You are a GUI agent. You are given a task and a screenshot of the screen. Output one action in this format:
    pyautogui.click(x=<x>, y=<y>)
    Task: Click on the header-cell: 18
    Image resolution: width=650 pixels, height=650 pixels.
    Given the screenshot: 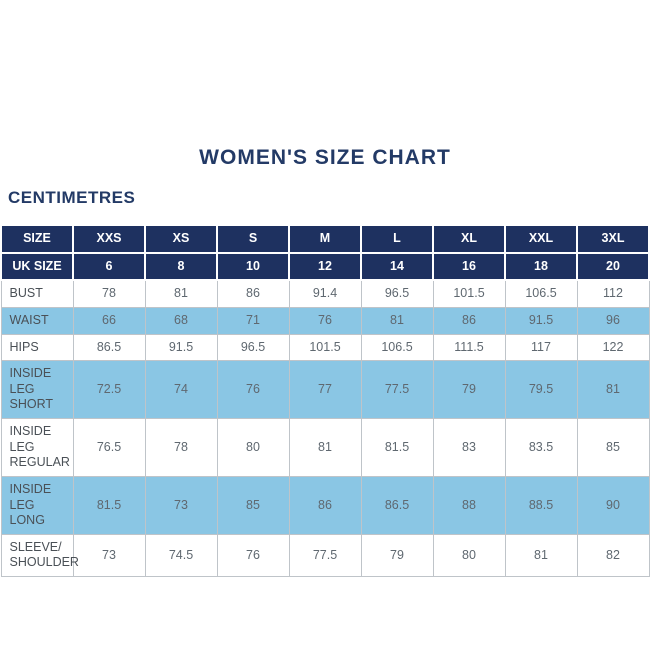 What is the action you would take?
    pyautogui.click(x=541, y=266)
    